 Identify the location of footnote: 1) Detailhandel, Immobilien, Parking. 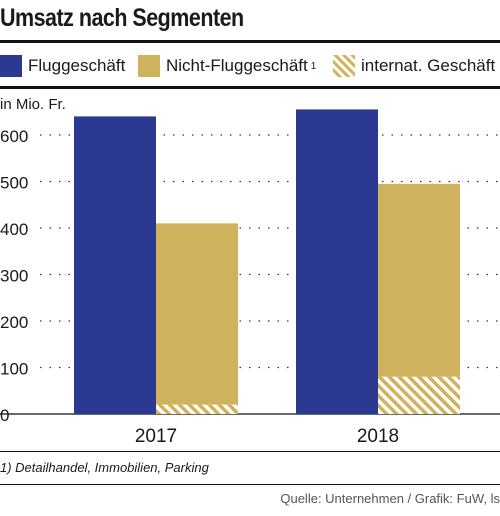
(104, 467).